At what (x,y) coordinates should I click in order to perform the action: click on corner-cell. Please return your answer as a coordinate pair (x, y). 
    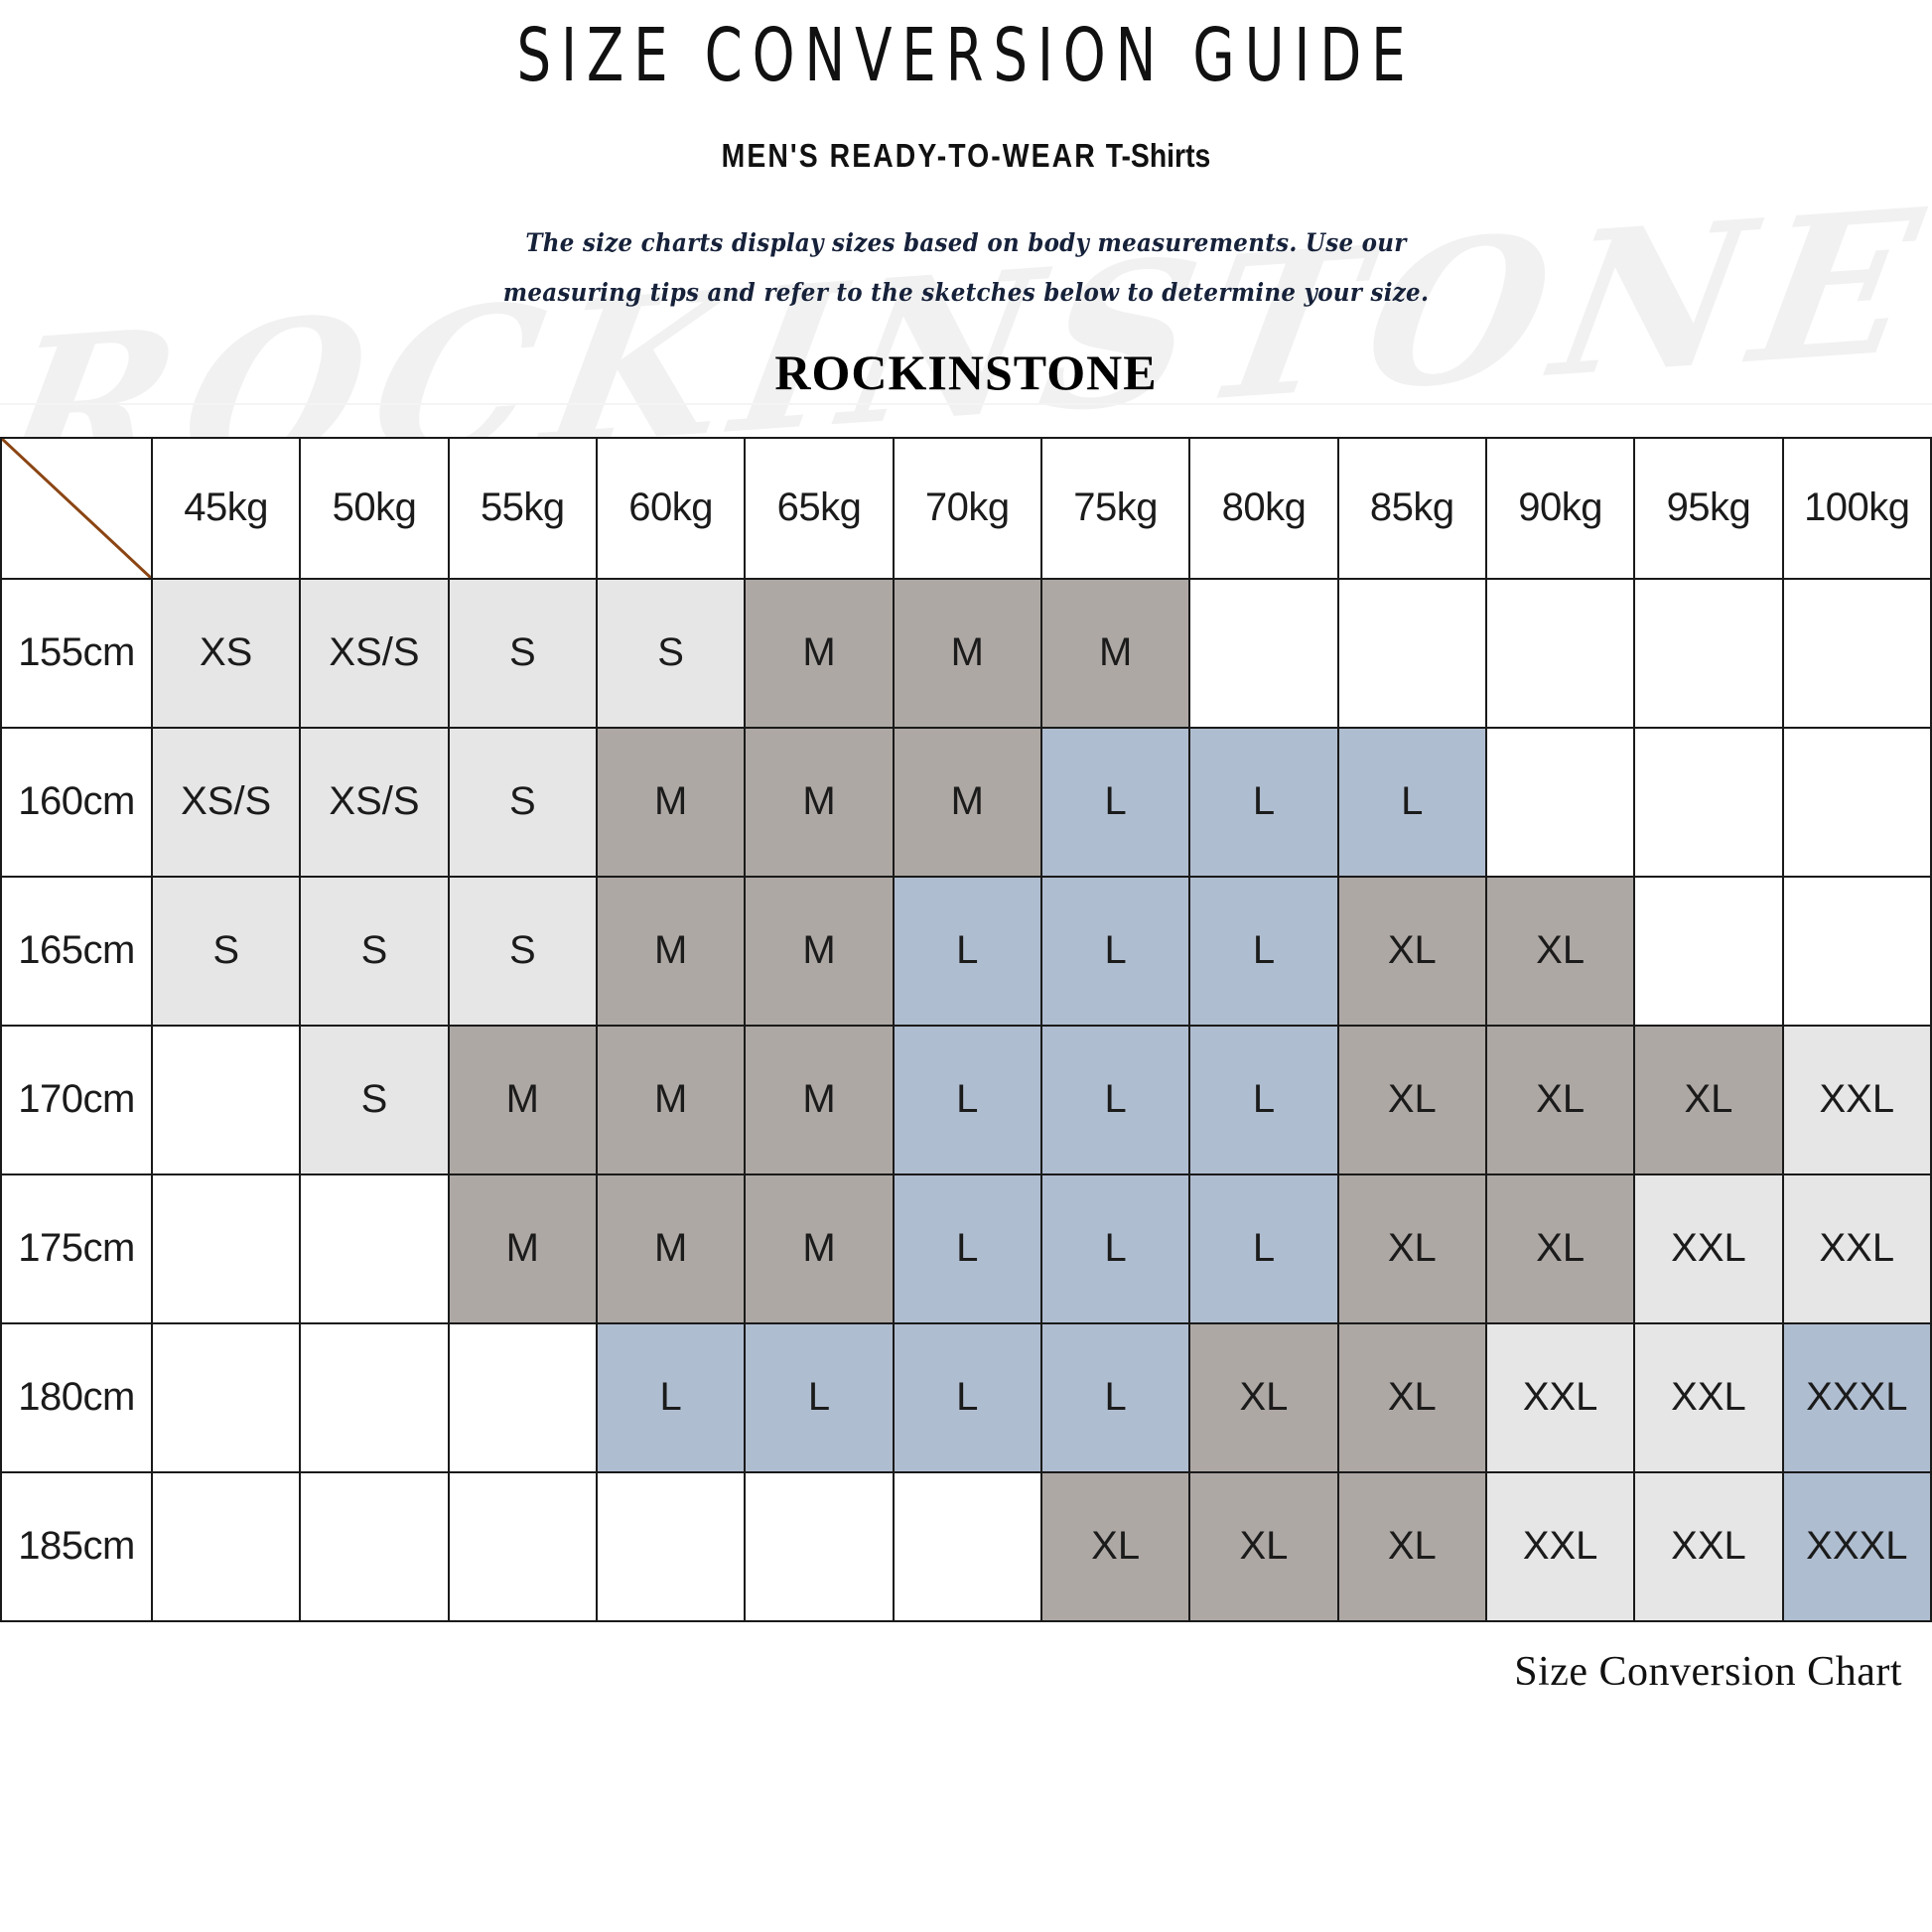
    Looking at the image, I should click on (76, 508).